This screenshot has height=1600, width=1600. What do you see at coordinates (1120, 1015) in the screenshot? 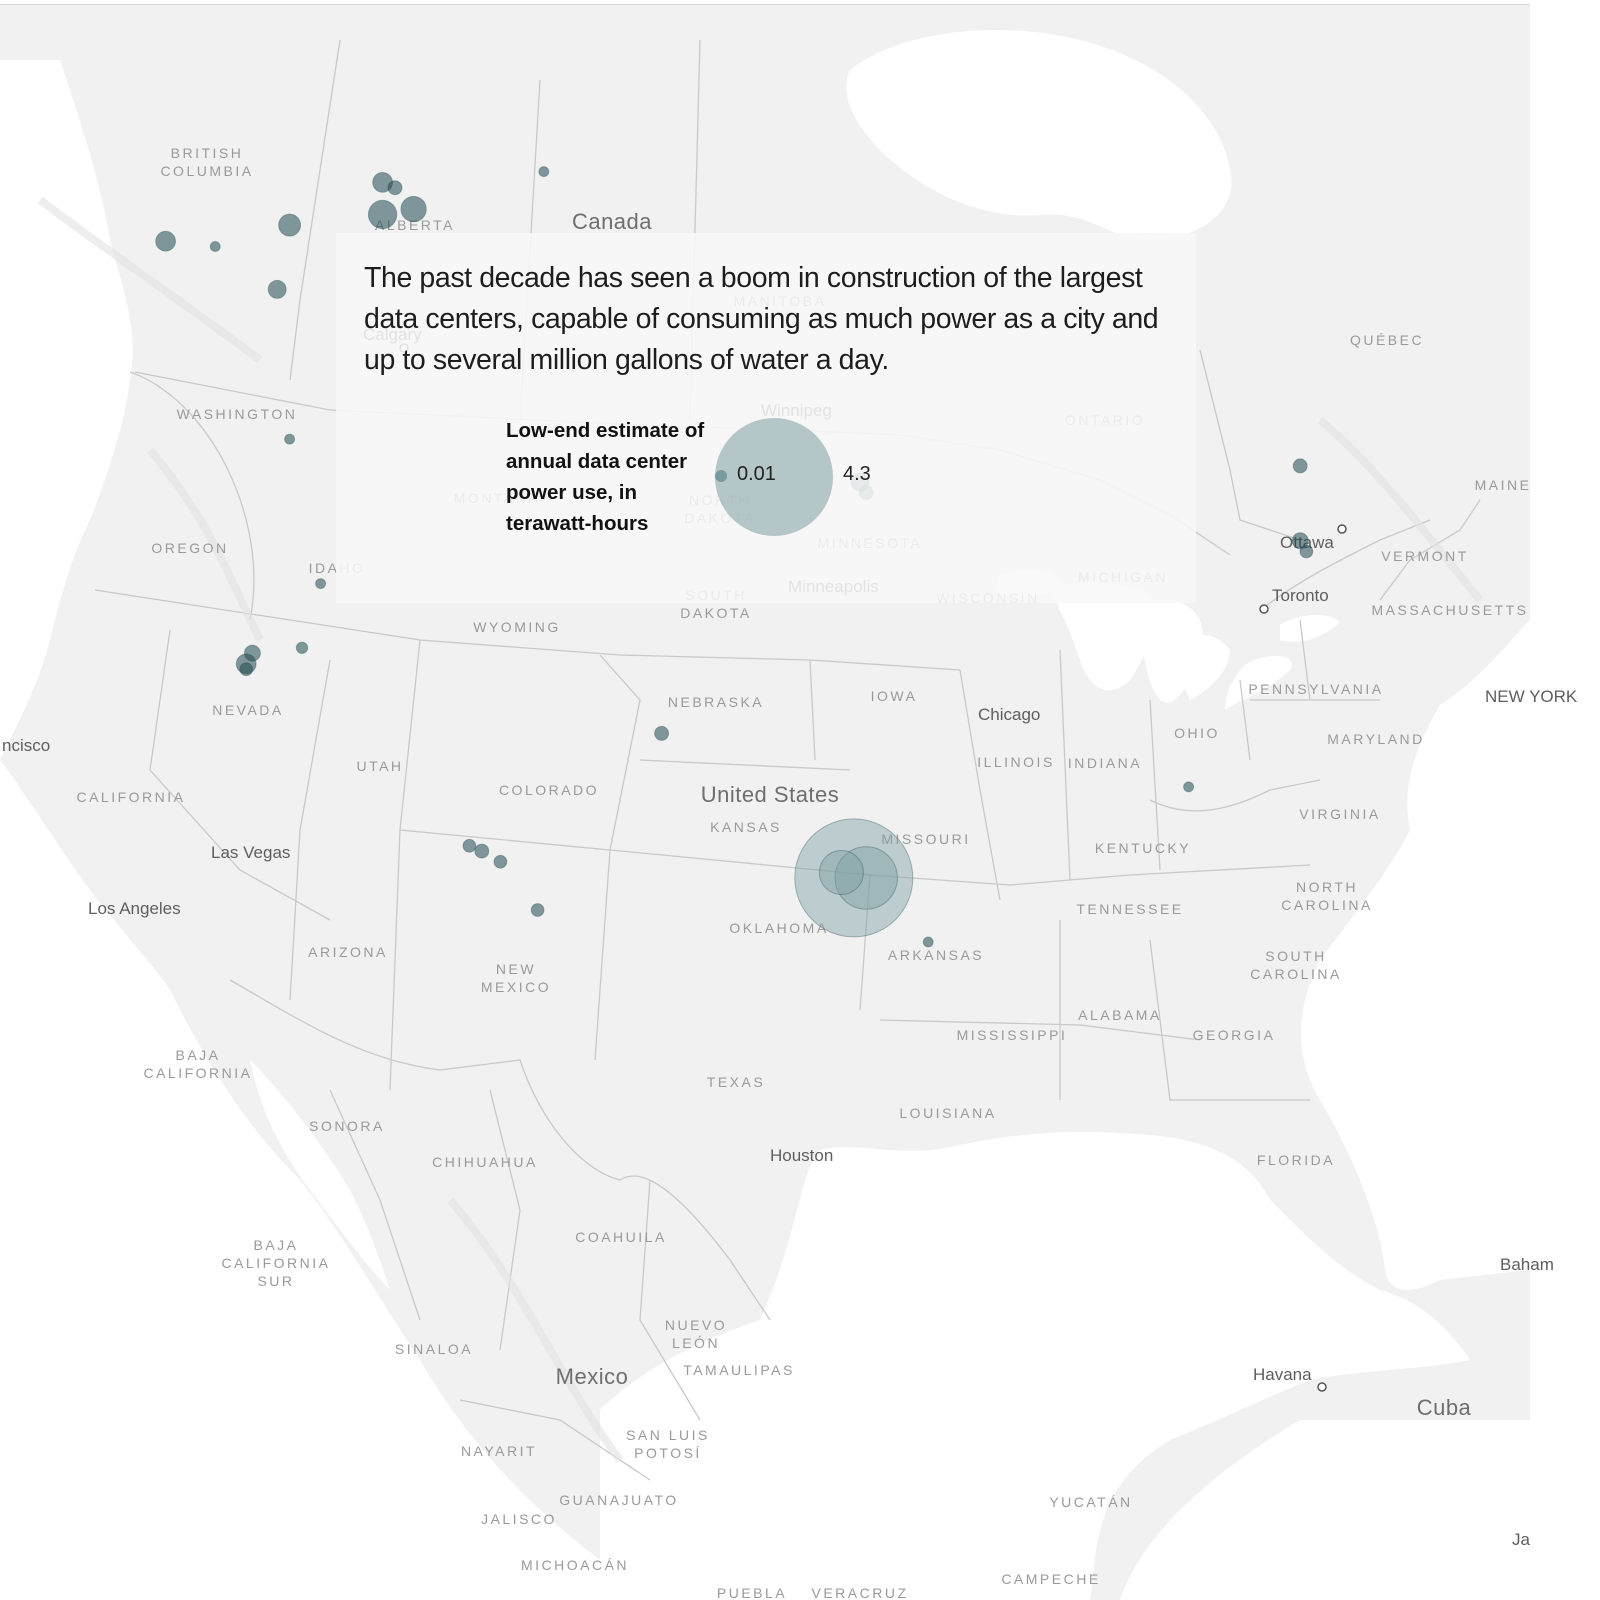
I see `state-label-alabama: ALABAMA` at bounding box center [1120, 1015].